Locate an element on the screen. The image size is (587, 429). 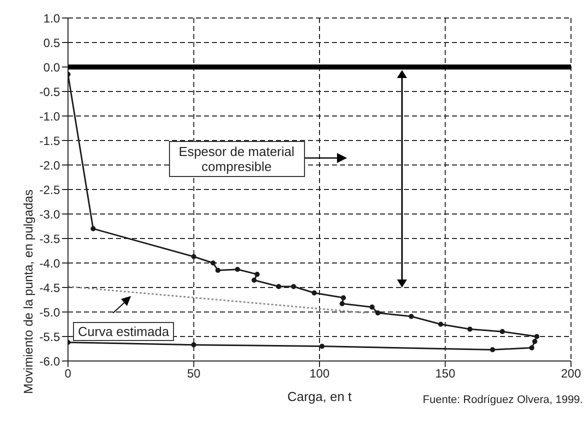
y-tick-label: -3.0 is located at coordinates (49, 214).